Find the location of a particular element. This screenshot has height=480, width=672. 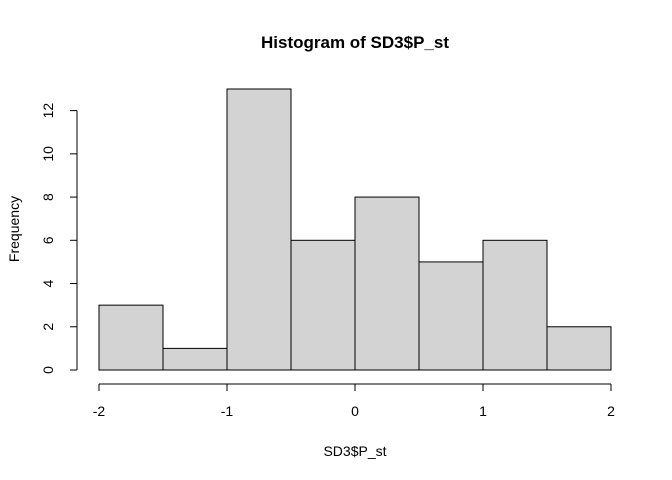

chart-title: Histogram of SD3$P_st is located at coordinates (355, 42).